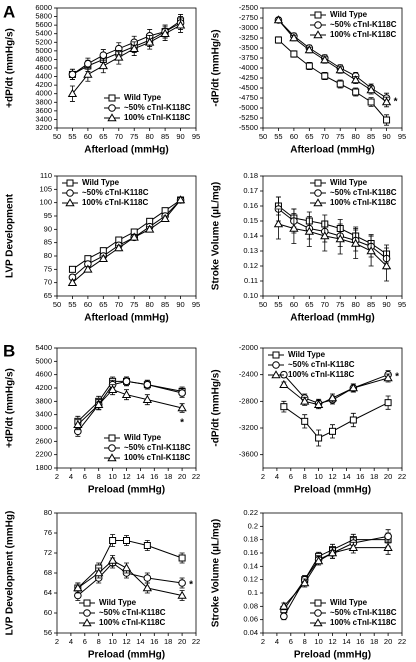 The width and height of the screenshot is (416, 662). Describe the element at coordinates (48, 215) in the screenshot. I see `y-tick-label: 95` at that location.